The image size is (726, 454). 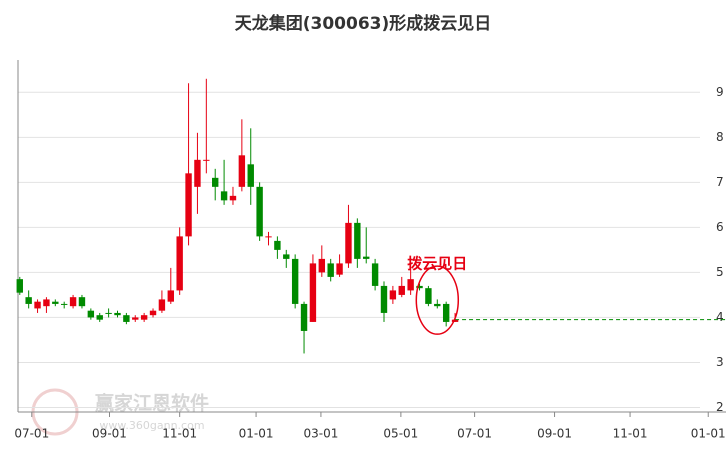 What do you see at coordinates (363, 23) in the screenshot?
I see `chart-title: 天龙集团(300063)形成拨云见日` at bounding box center [363, 23].